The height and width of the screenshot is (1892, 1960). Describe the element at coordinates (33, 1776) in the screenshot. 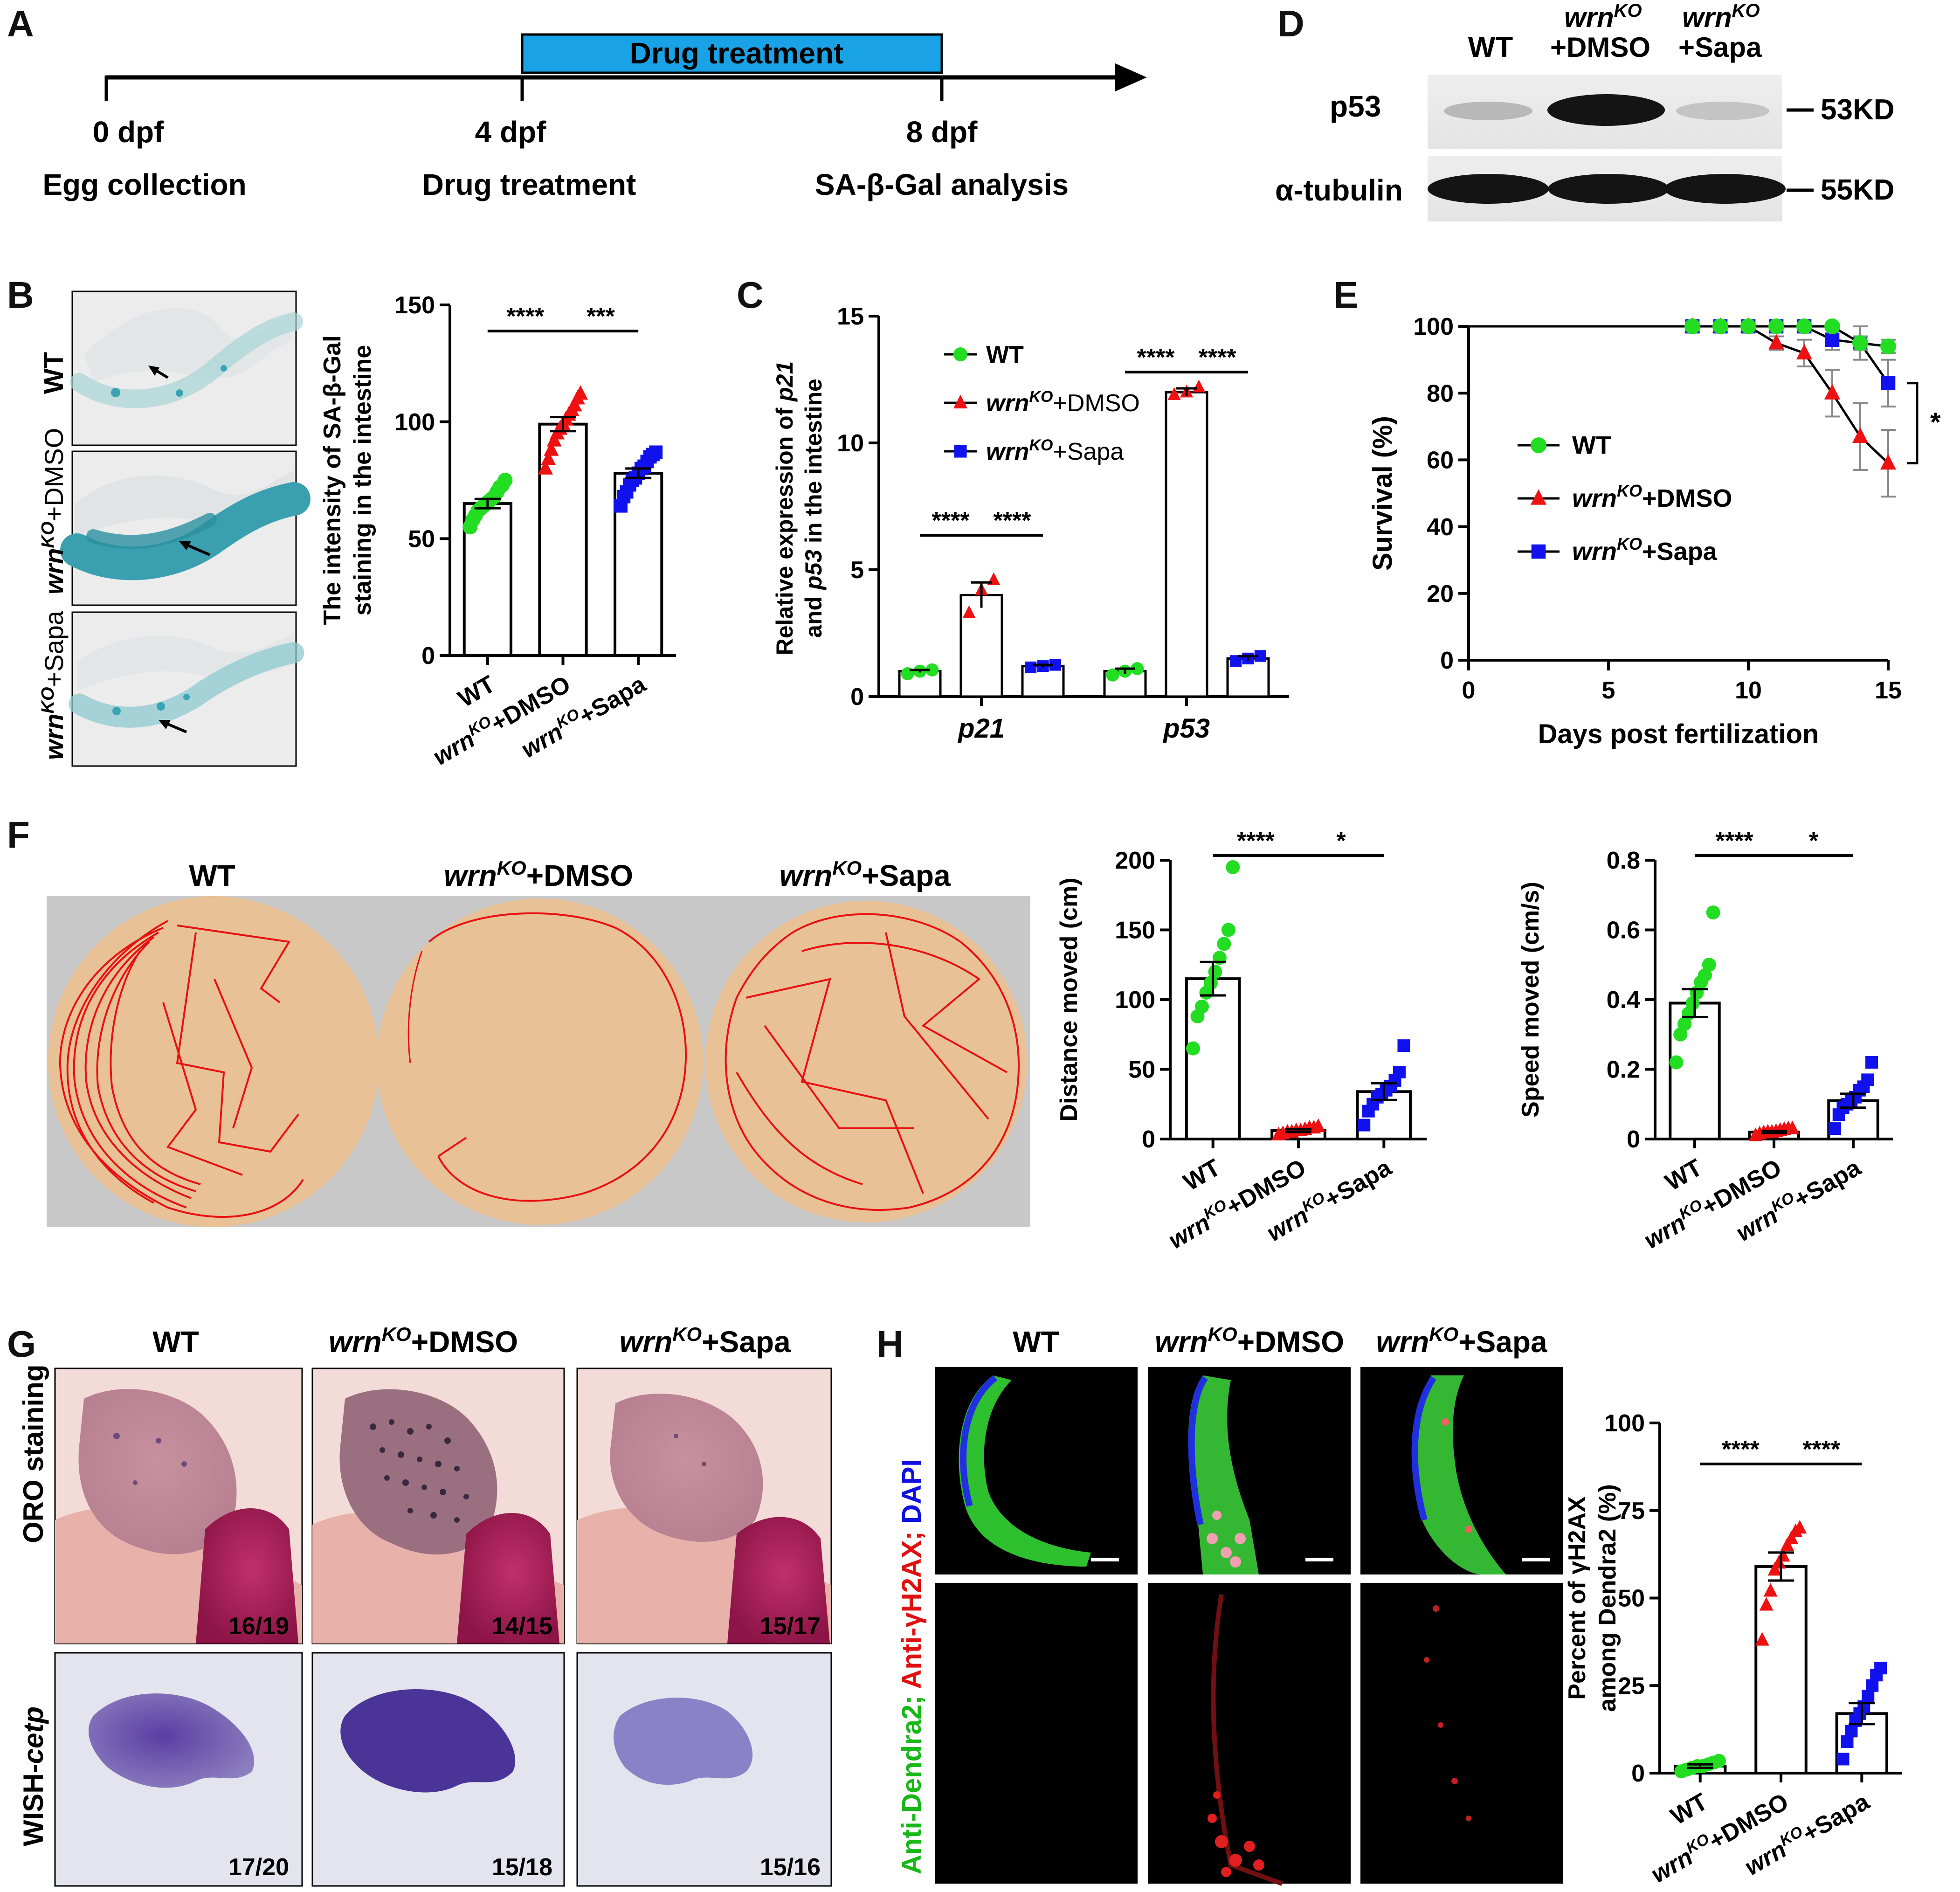

I see `g-row-wish: WISH-cetp` at that location.